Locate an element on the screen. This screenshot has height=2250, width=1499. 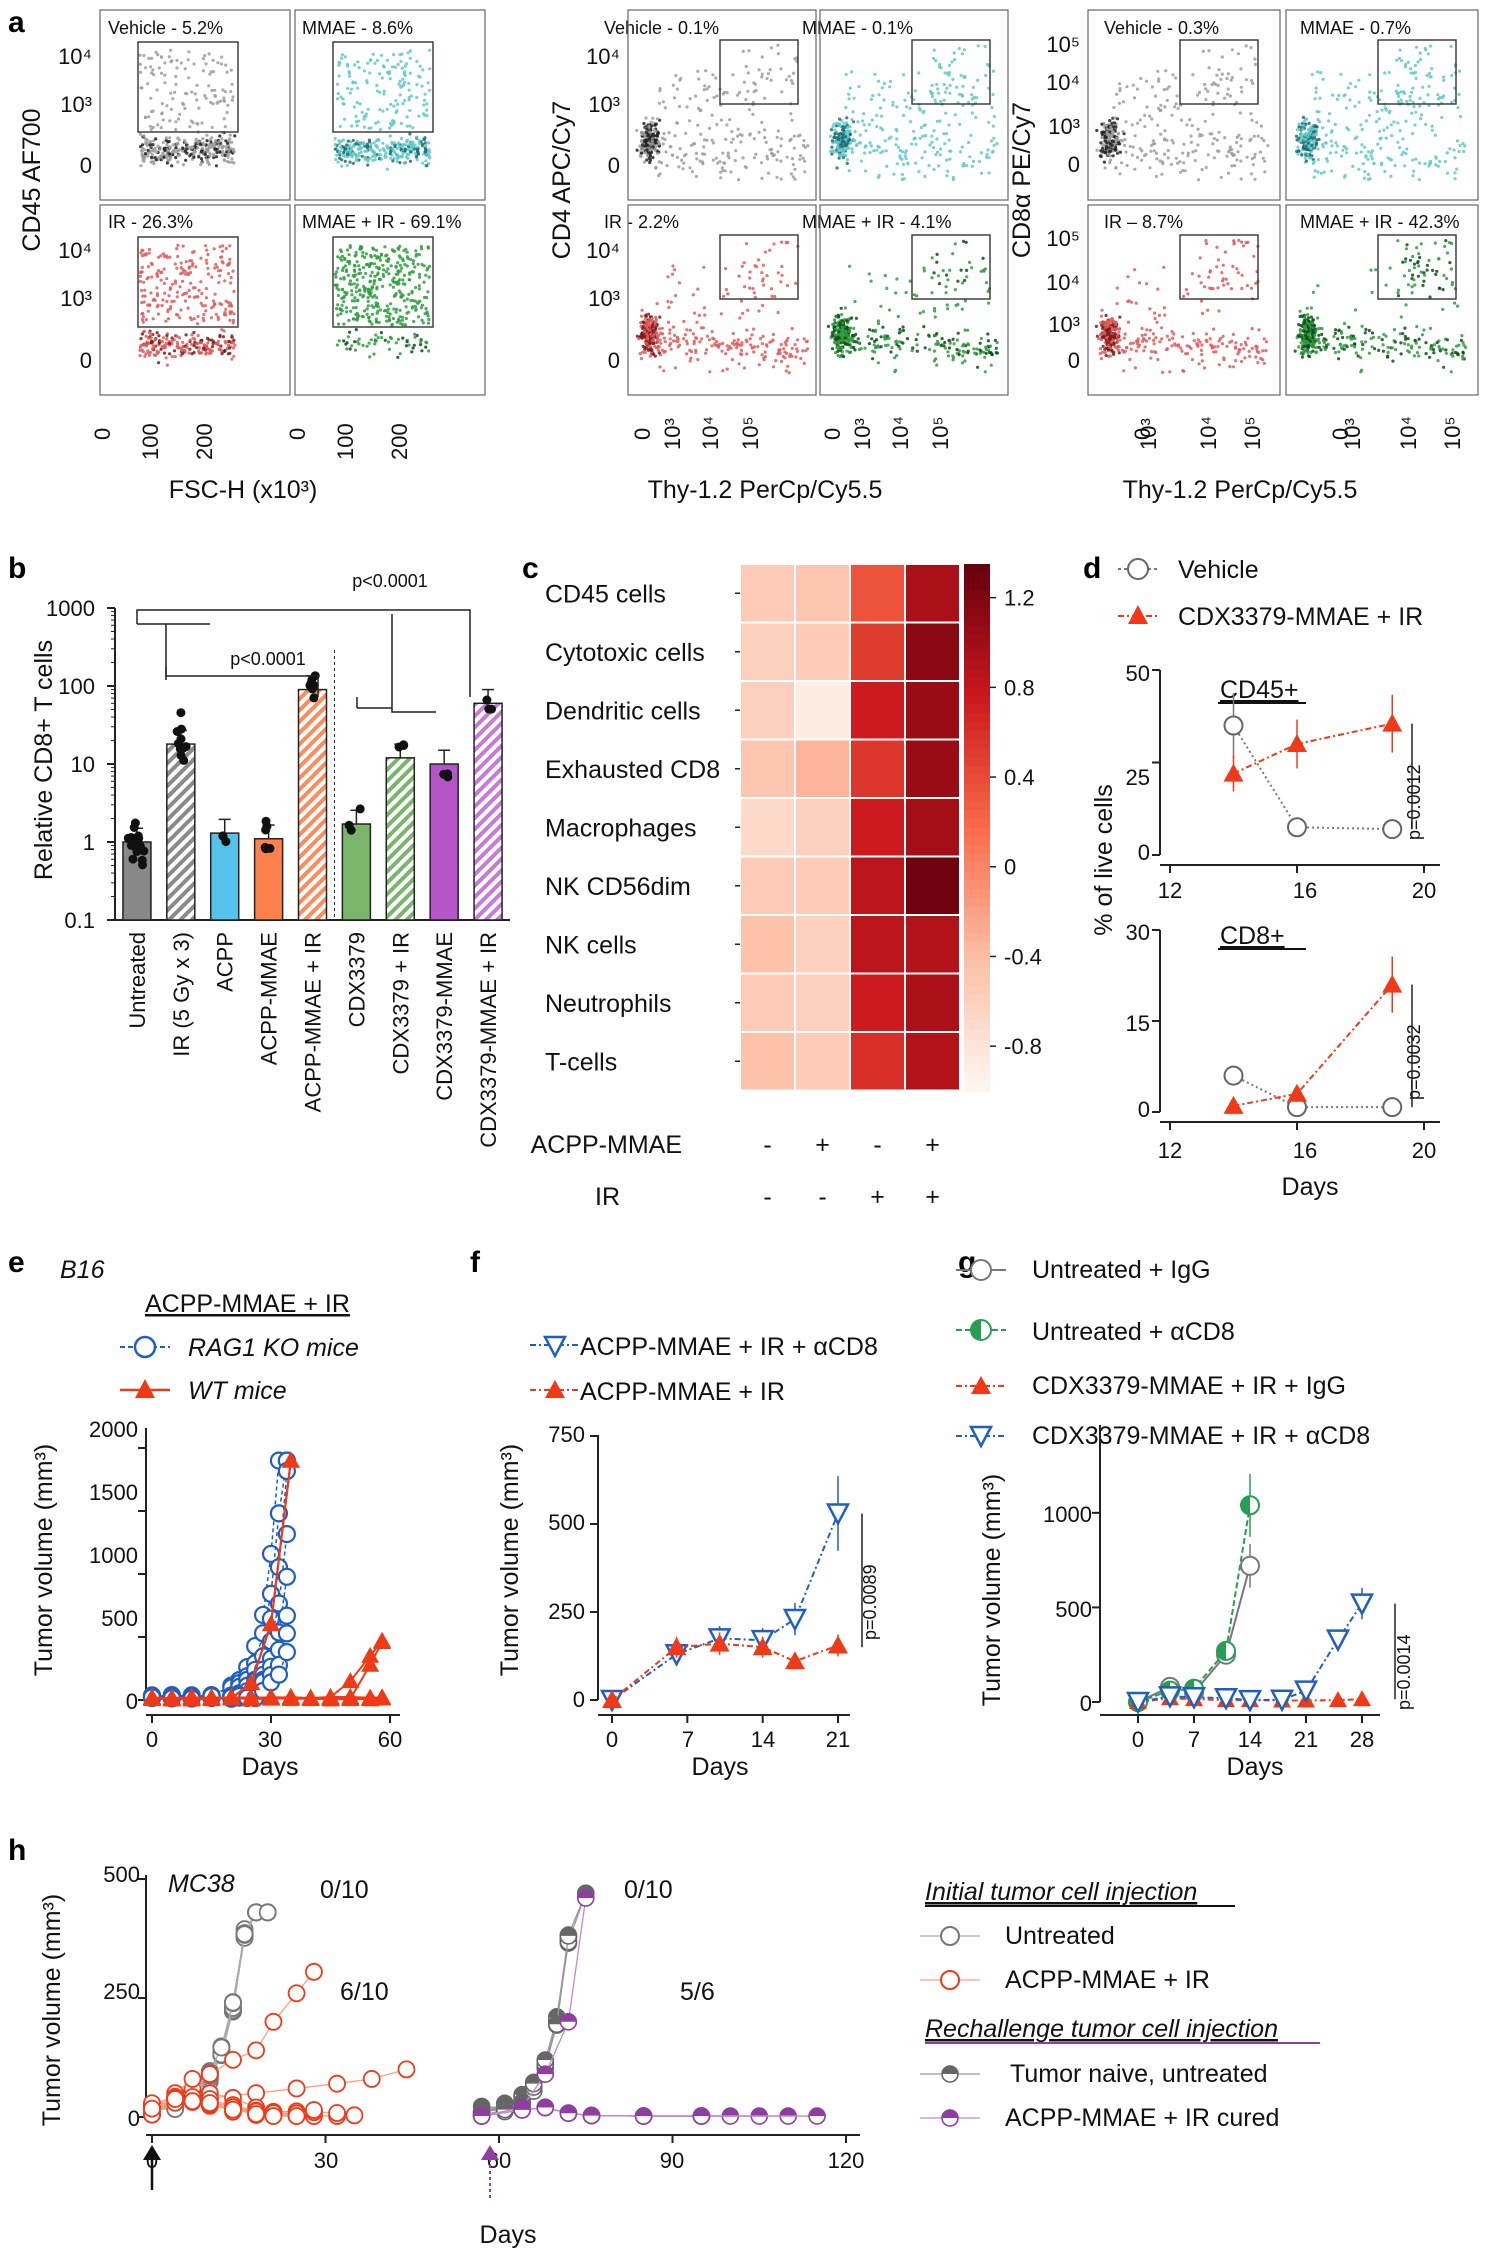
a-gate-rect is located at coordinates (188, 87).